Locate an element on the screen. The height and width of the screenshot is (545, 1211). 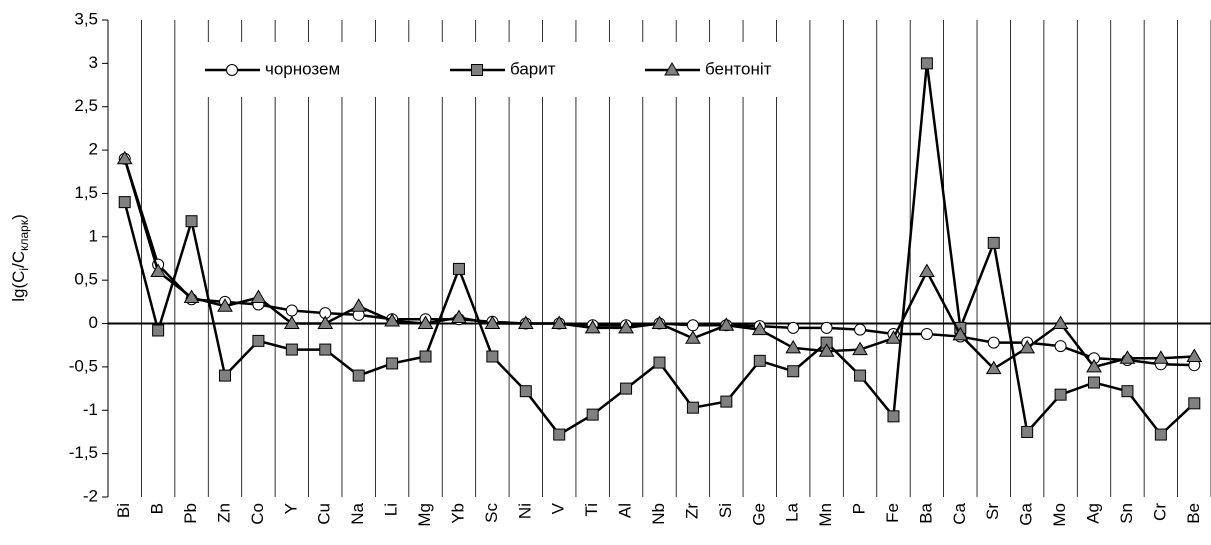
y-label-sub: кларк is located at coordinates (24, 235).